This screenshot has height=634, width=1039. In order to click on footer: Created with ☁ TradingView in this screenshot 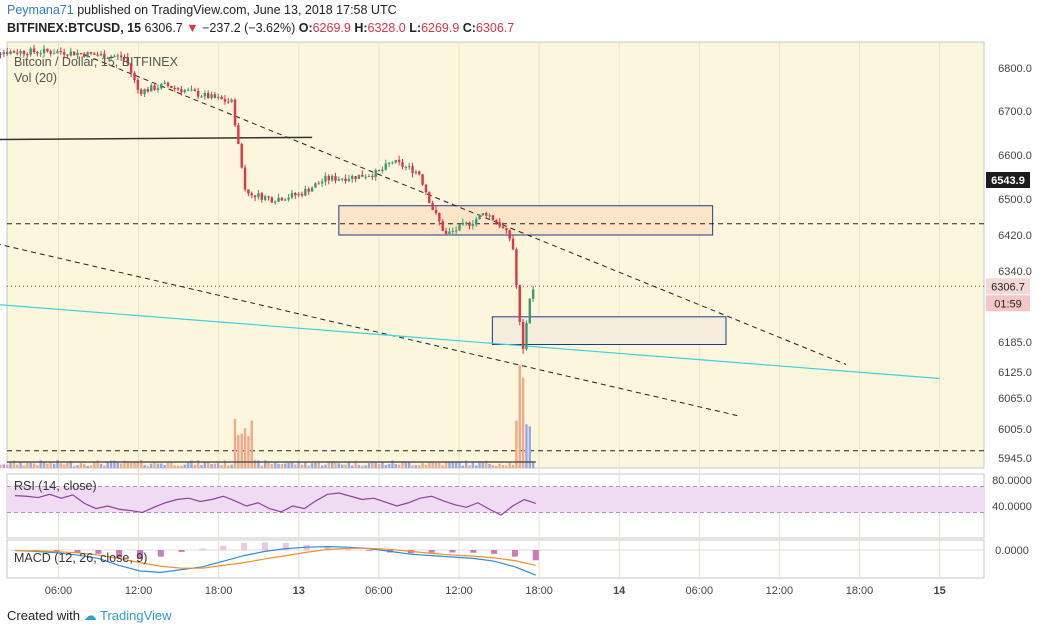, I will do `click(89, 616)`.